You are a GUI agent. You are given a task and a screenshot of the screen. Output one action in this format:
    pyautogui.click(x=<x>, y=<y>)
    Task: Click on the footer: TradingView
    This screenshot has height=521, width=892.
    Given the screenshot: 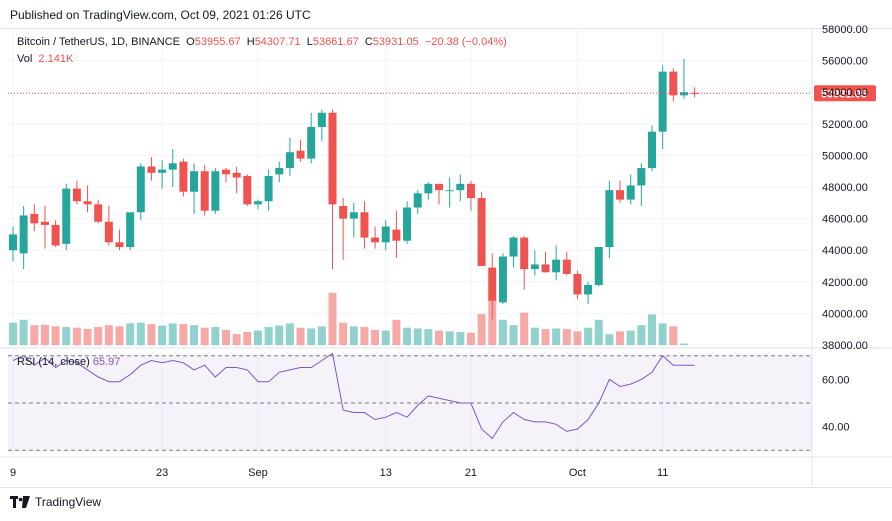 What is the action you would take?
    pyautogui.click(x=55, y=502)
    